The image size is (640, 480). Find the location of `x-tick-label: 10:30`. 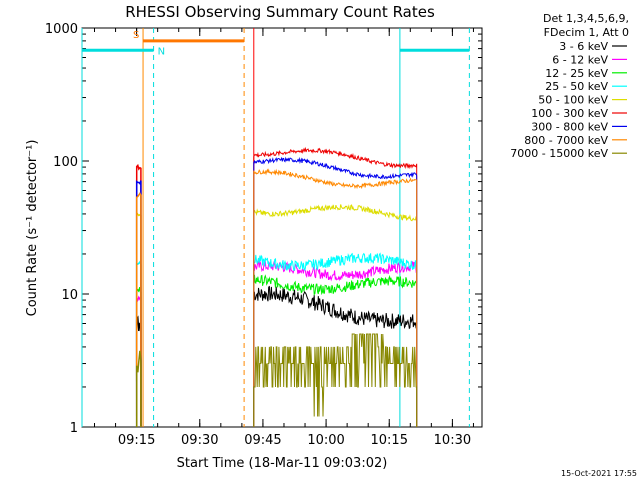

x-tick-label: 10:30 is located at coordinates (452, 440).